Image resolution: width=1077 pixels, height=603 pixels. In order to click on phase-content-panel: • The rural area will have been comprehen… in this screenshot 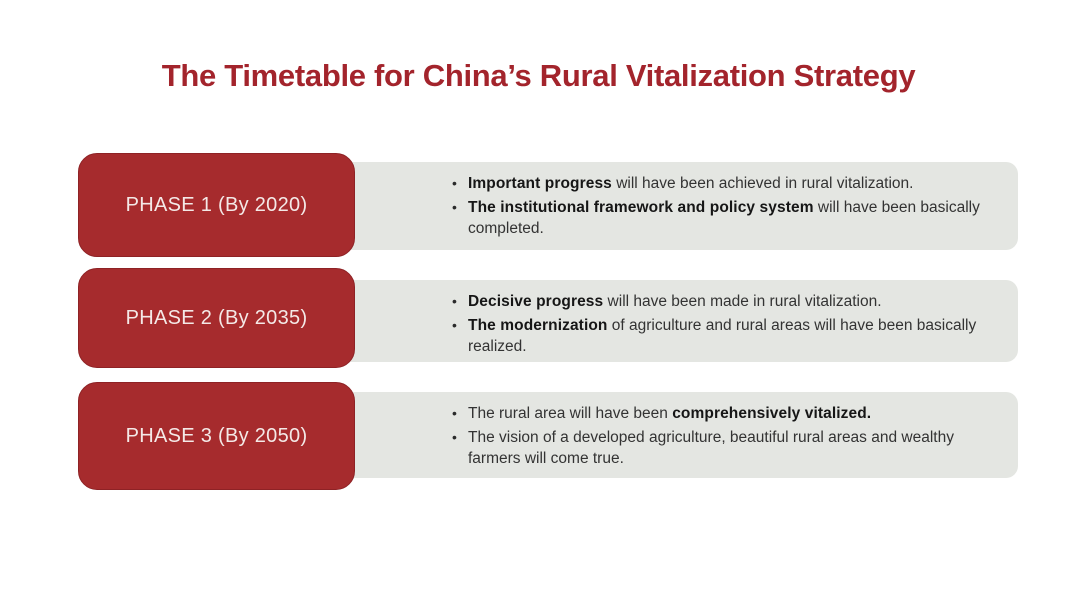, I will do `click(679, 435)`.